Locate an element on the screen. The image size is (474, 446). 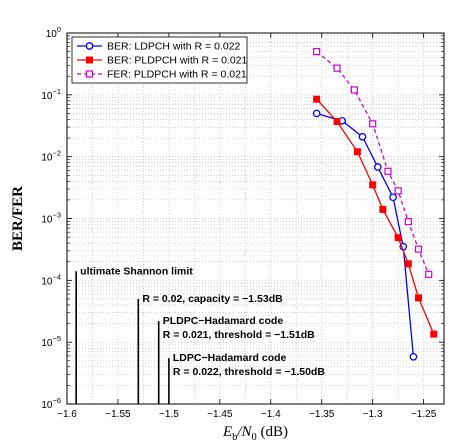
y-tick-exponent: −4 is located at coordinates (56, 276).